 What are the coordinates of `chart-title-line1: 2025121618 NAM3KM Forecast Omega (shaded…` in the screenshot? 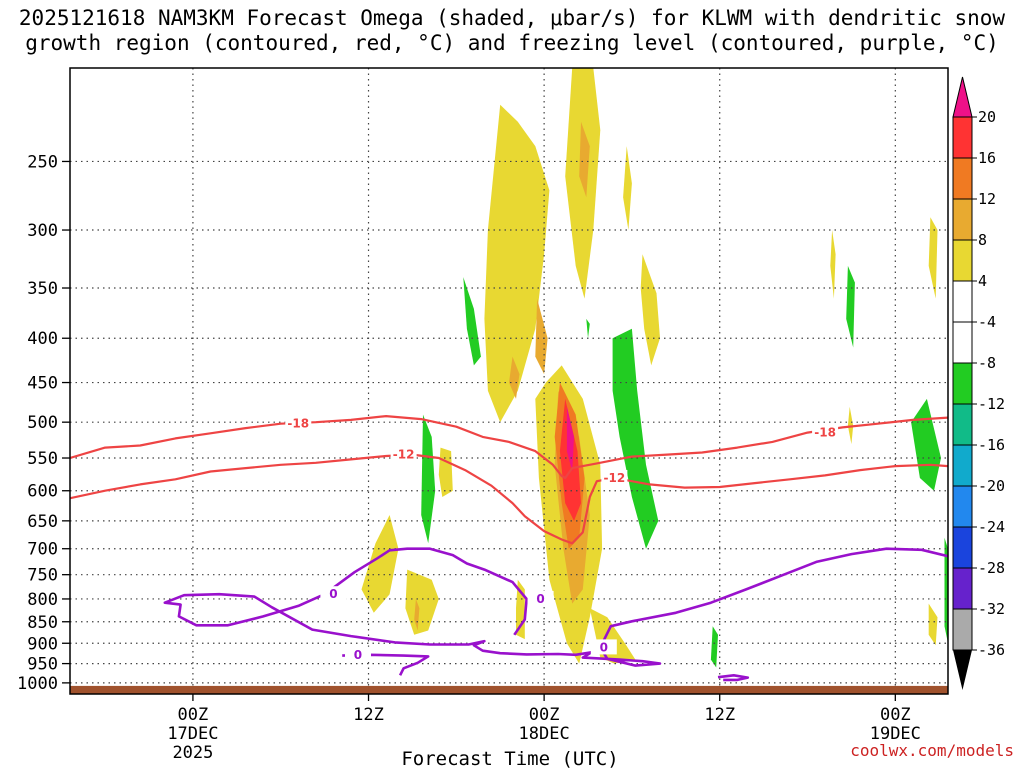 It's located at (512, 18).